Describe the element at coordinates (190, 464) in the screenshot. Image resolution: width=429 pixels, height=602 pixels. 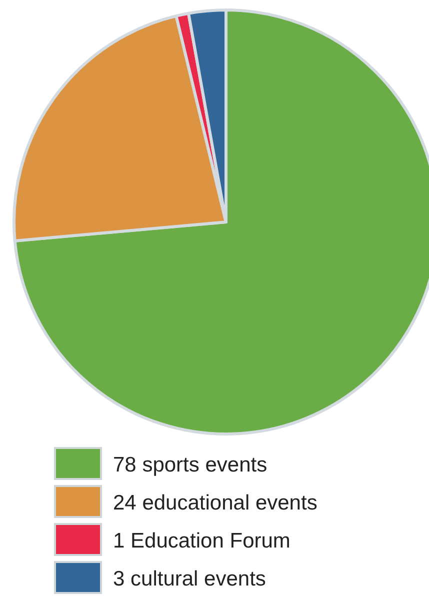
I see `legend-label: 78 sports events` at that location.